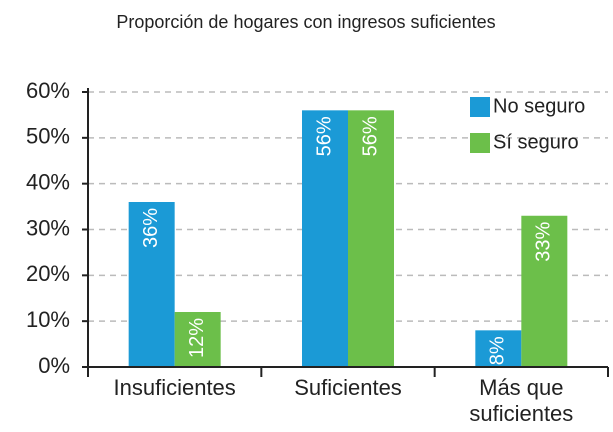 The image size is (613, 432). What do you see at coordinates (48, 227) in the screenshot?
I see `y-tick-label: 30%` at bounding box center [48, 227].